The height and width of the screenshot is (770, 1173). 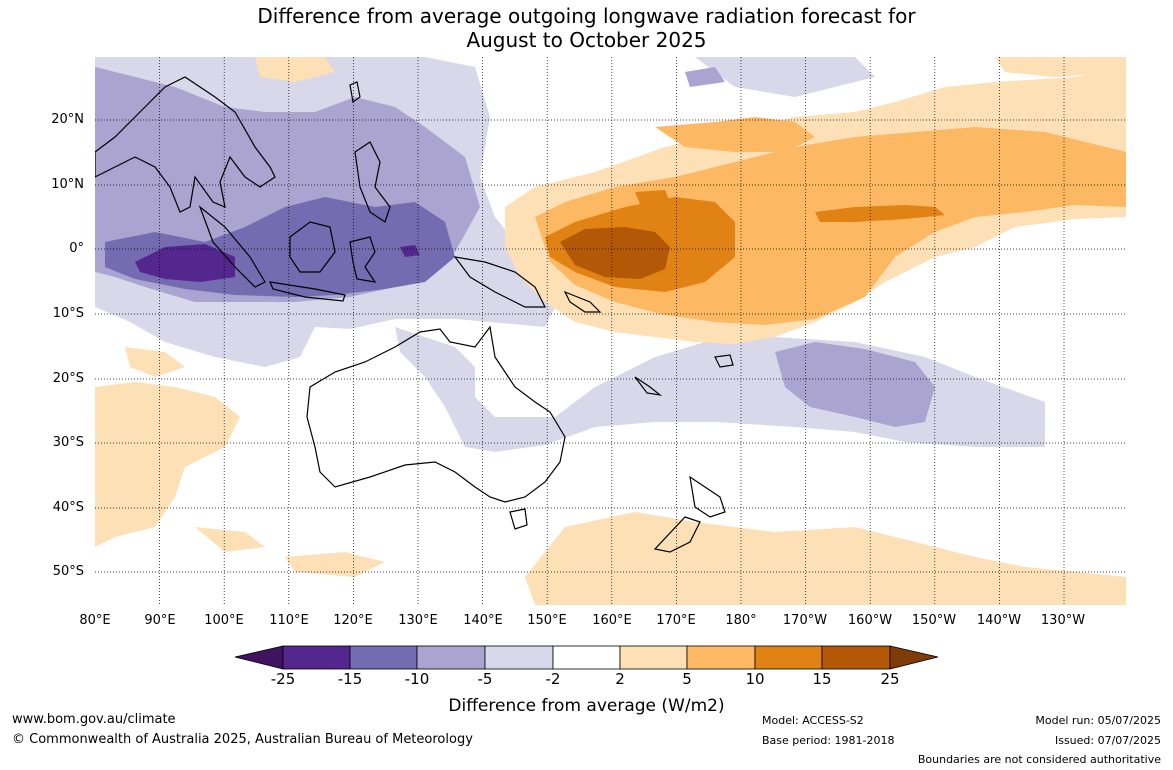 What do you see at coordinates (822, 679) in the screenshot?
I see `colorbar-tick: 15` at bounding box center [822, 679].